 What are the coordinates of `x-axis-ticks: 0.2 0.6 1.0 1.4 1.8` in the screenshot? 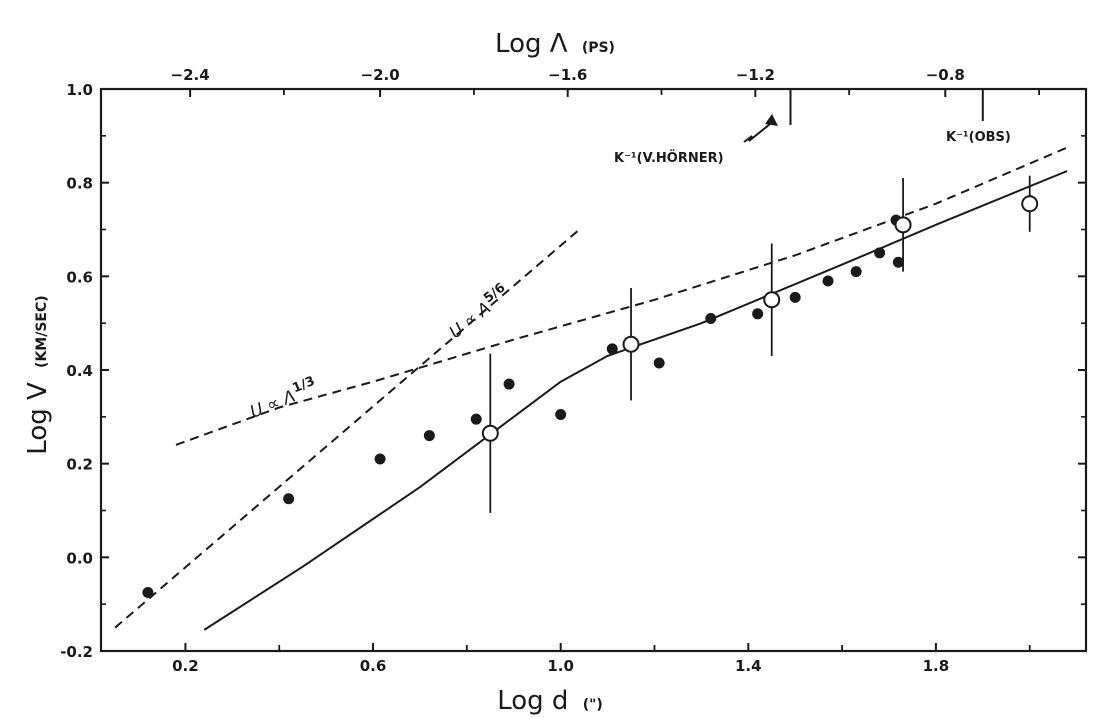 It's located at (601, 659).